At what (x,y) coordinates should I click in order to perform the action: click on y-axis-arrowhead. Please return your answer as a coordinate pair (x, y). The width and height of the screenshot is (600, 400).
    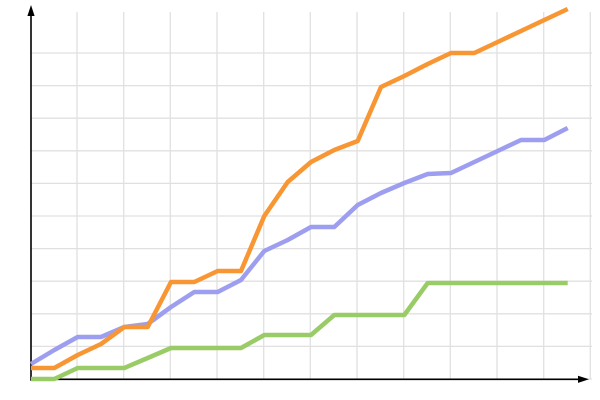
    Looking at the image, I should click on (31, 10).